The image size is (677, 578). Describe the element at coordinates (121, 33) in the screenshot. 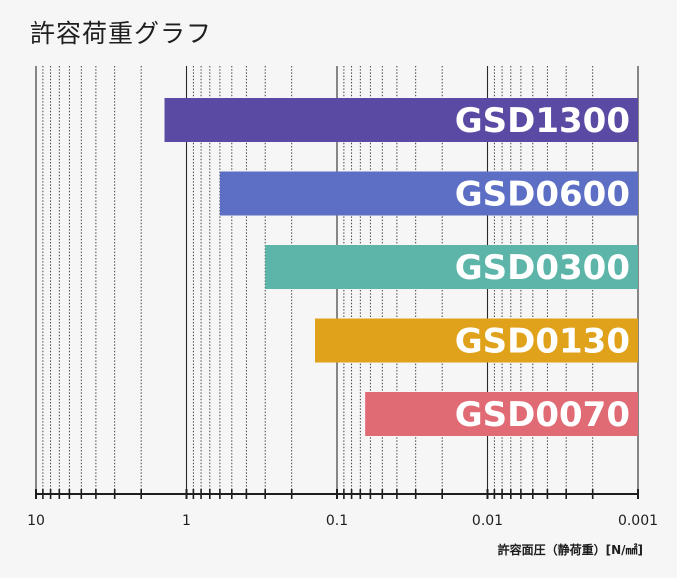

I see `chart-title: 許容荷重グラフ` at that location.